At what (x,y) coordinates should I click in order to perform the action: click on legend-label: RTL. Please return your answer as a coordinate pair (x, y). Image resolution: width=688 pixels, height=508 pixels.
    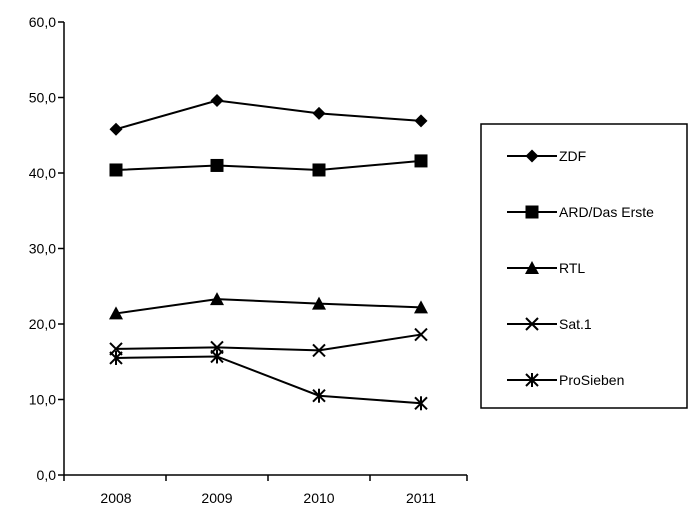
    Looking at the image, I should click on (572, 268).